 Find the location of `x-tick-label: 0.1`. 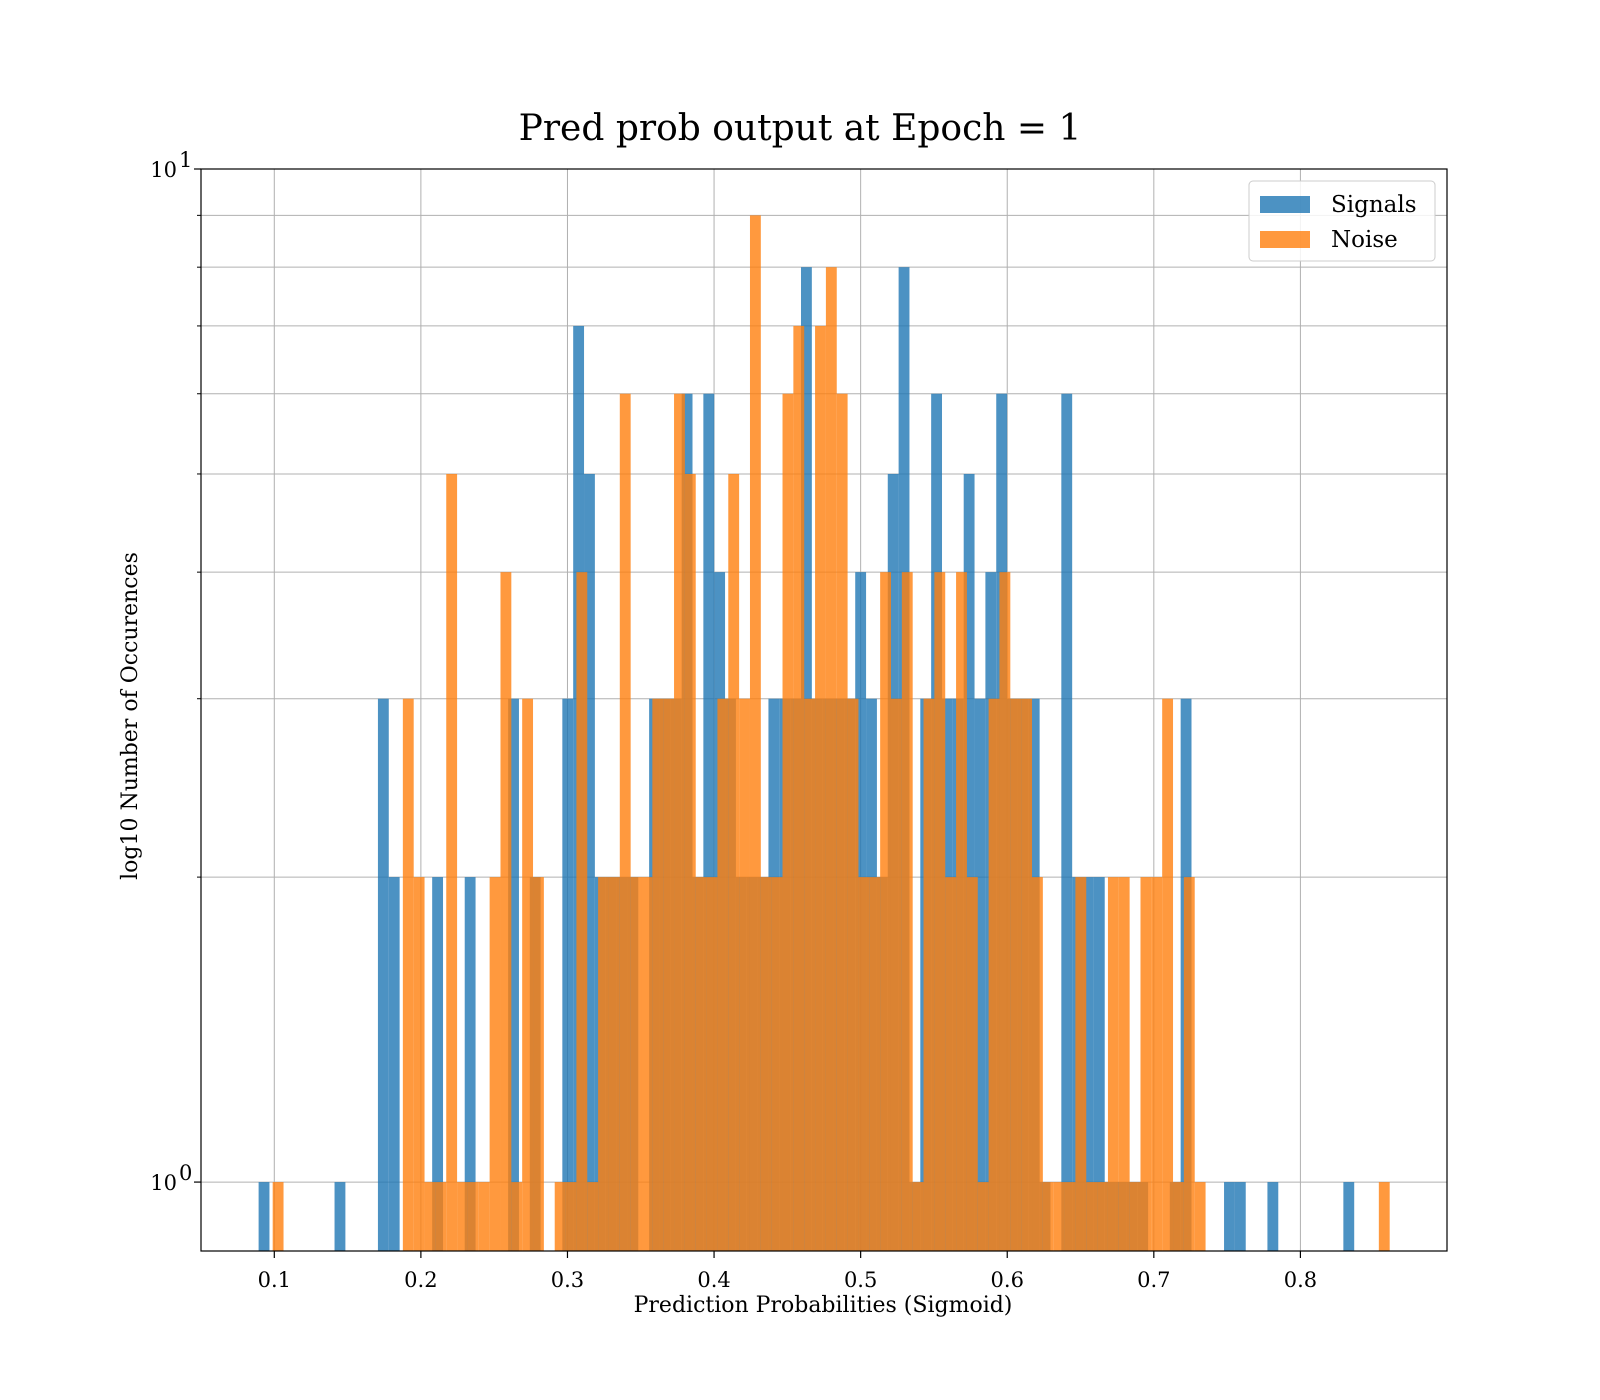

x-tick-label: 0.1 is located at coordinates (274, 1280).